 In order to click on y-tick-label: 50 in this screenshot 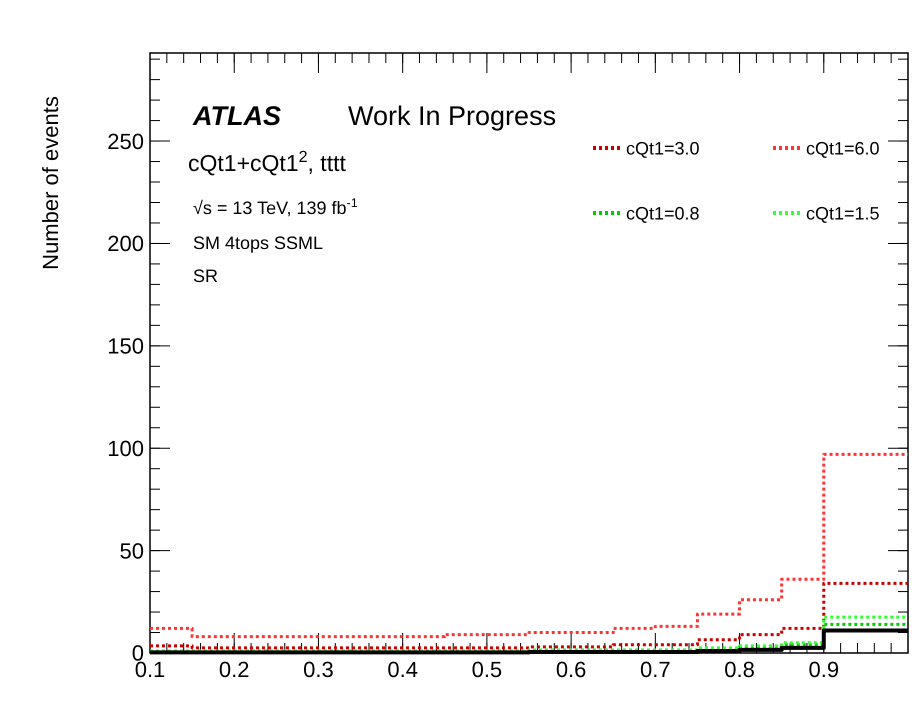, I will do `click(132, 551)`.